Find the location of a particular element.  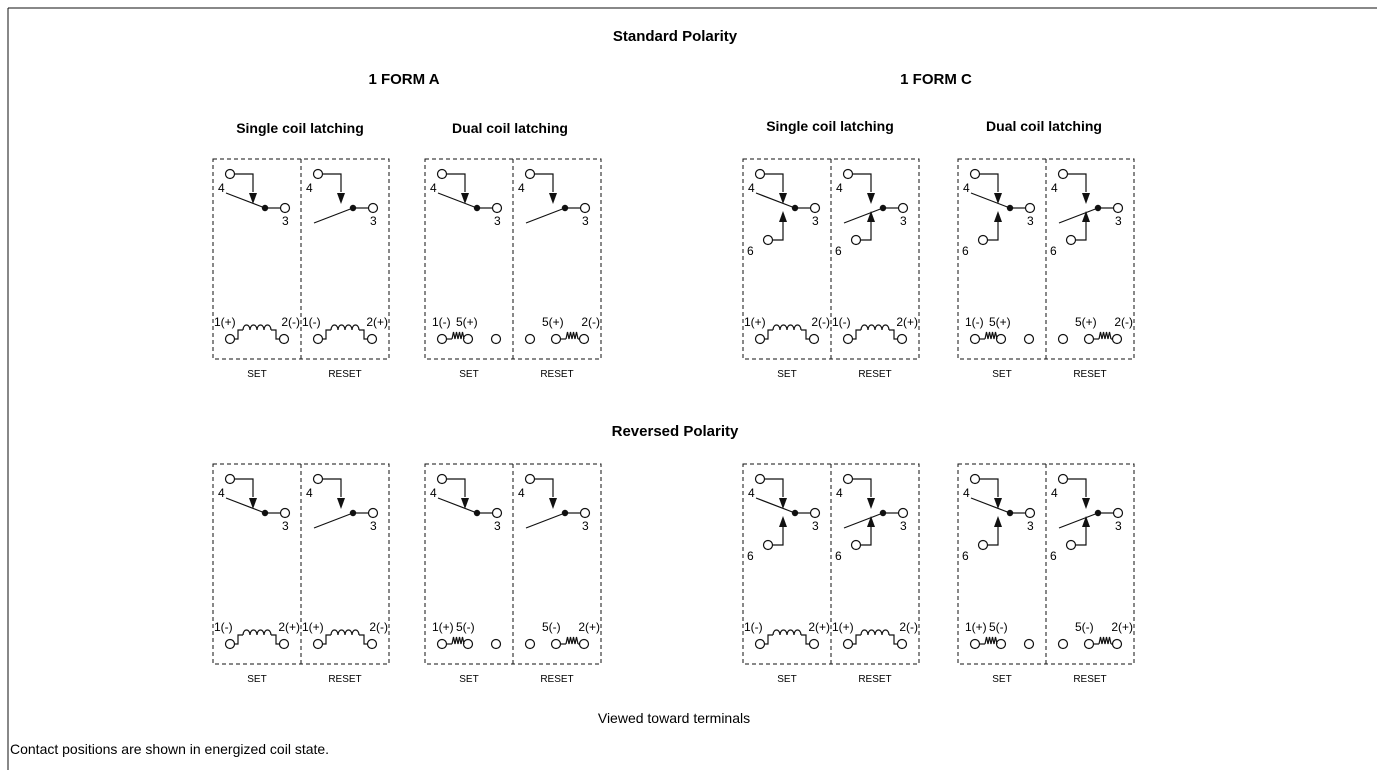

viewed-toward-terminals-note: Viewed toward terminals is located at coordinates (674, 718).